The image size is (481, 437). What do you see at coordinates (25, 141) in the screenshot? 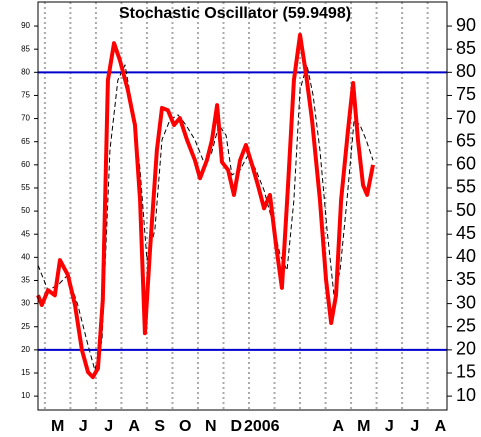
I see `y-tick-label: 65` at bounding box center [25, 141].